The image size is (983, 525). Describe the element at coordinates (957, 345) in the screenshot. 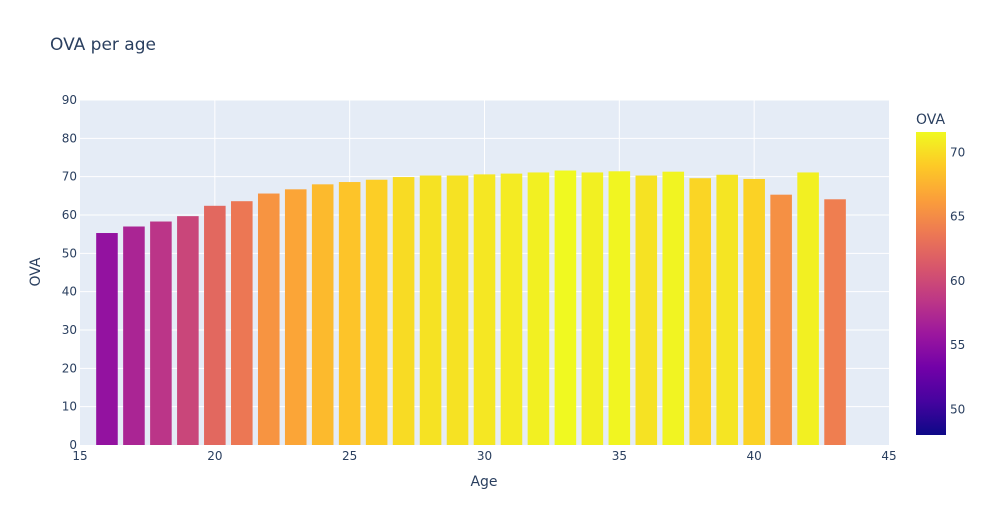

I see `colorbar-tick-label: 55` at that location.